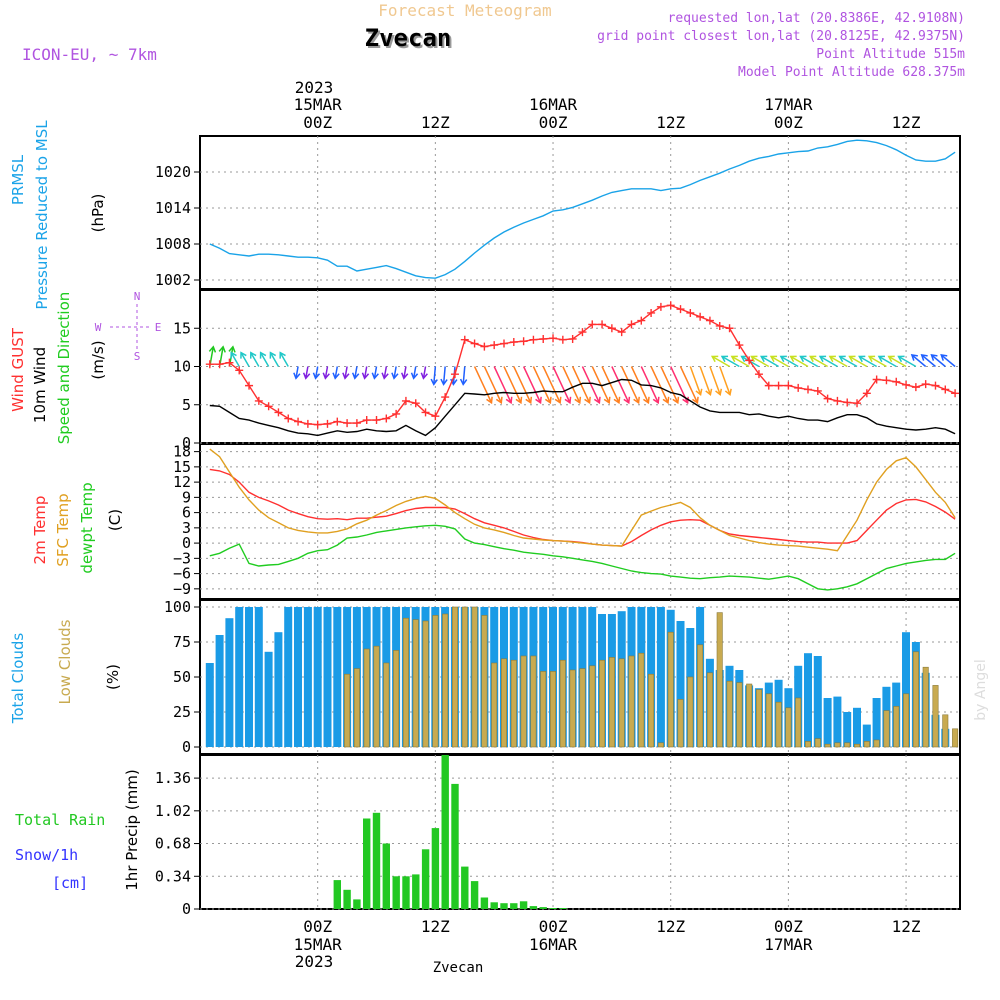 This screenshot has height=1000, width=1000. What do you see at coordinates (137, 296) in the screenshot?
I see `compass-north: N` at bounding box center [137, 296].